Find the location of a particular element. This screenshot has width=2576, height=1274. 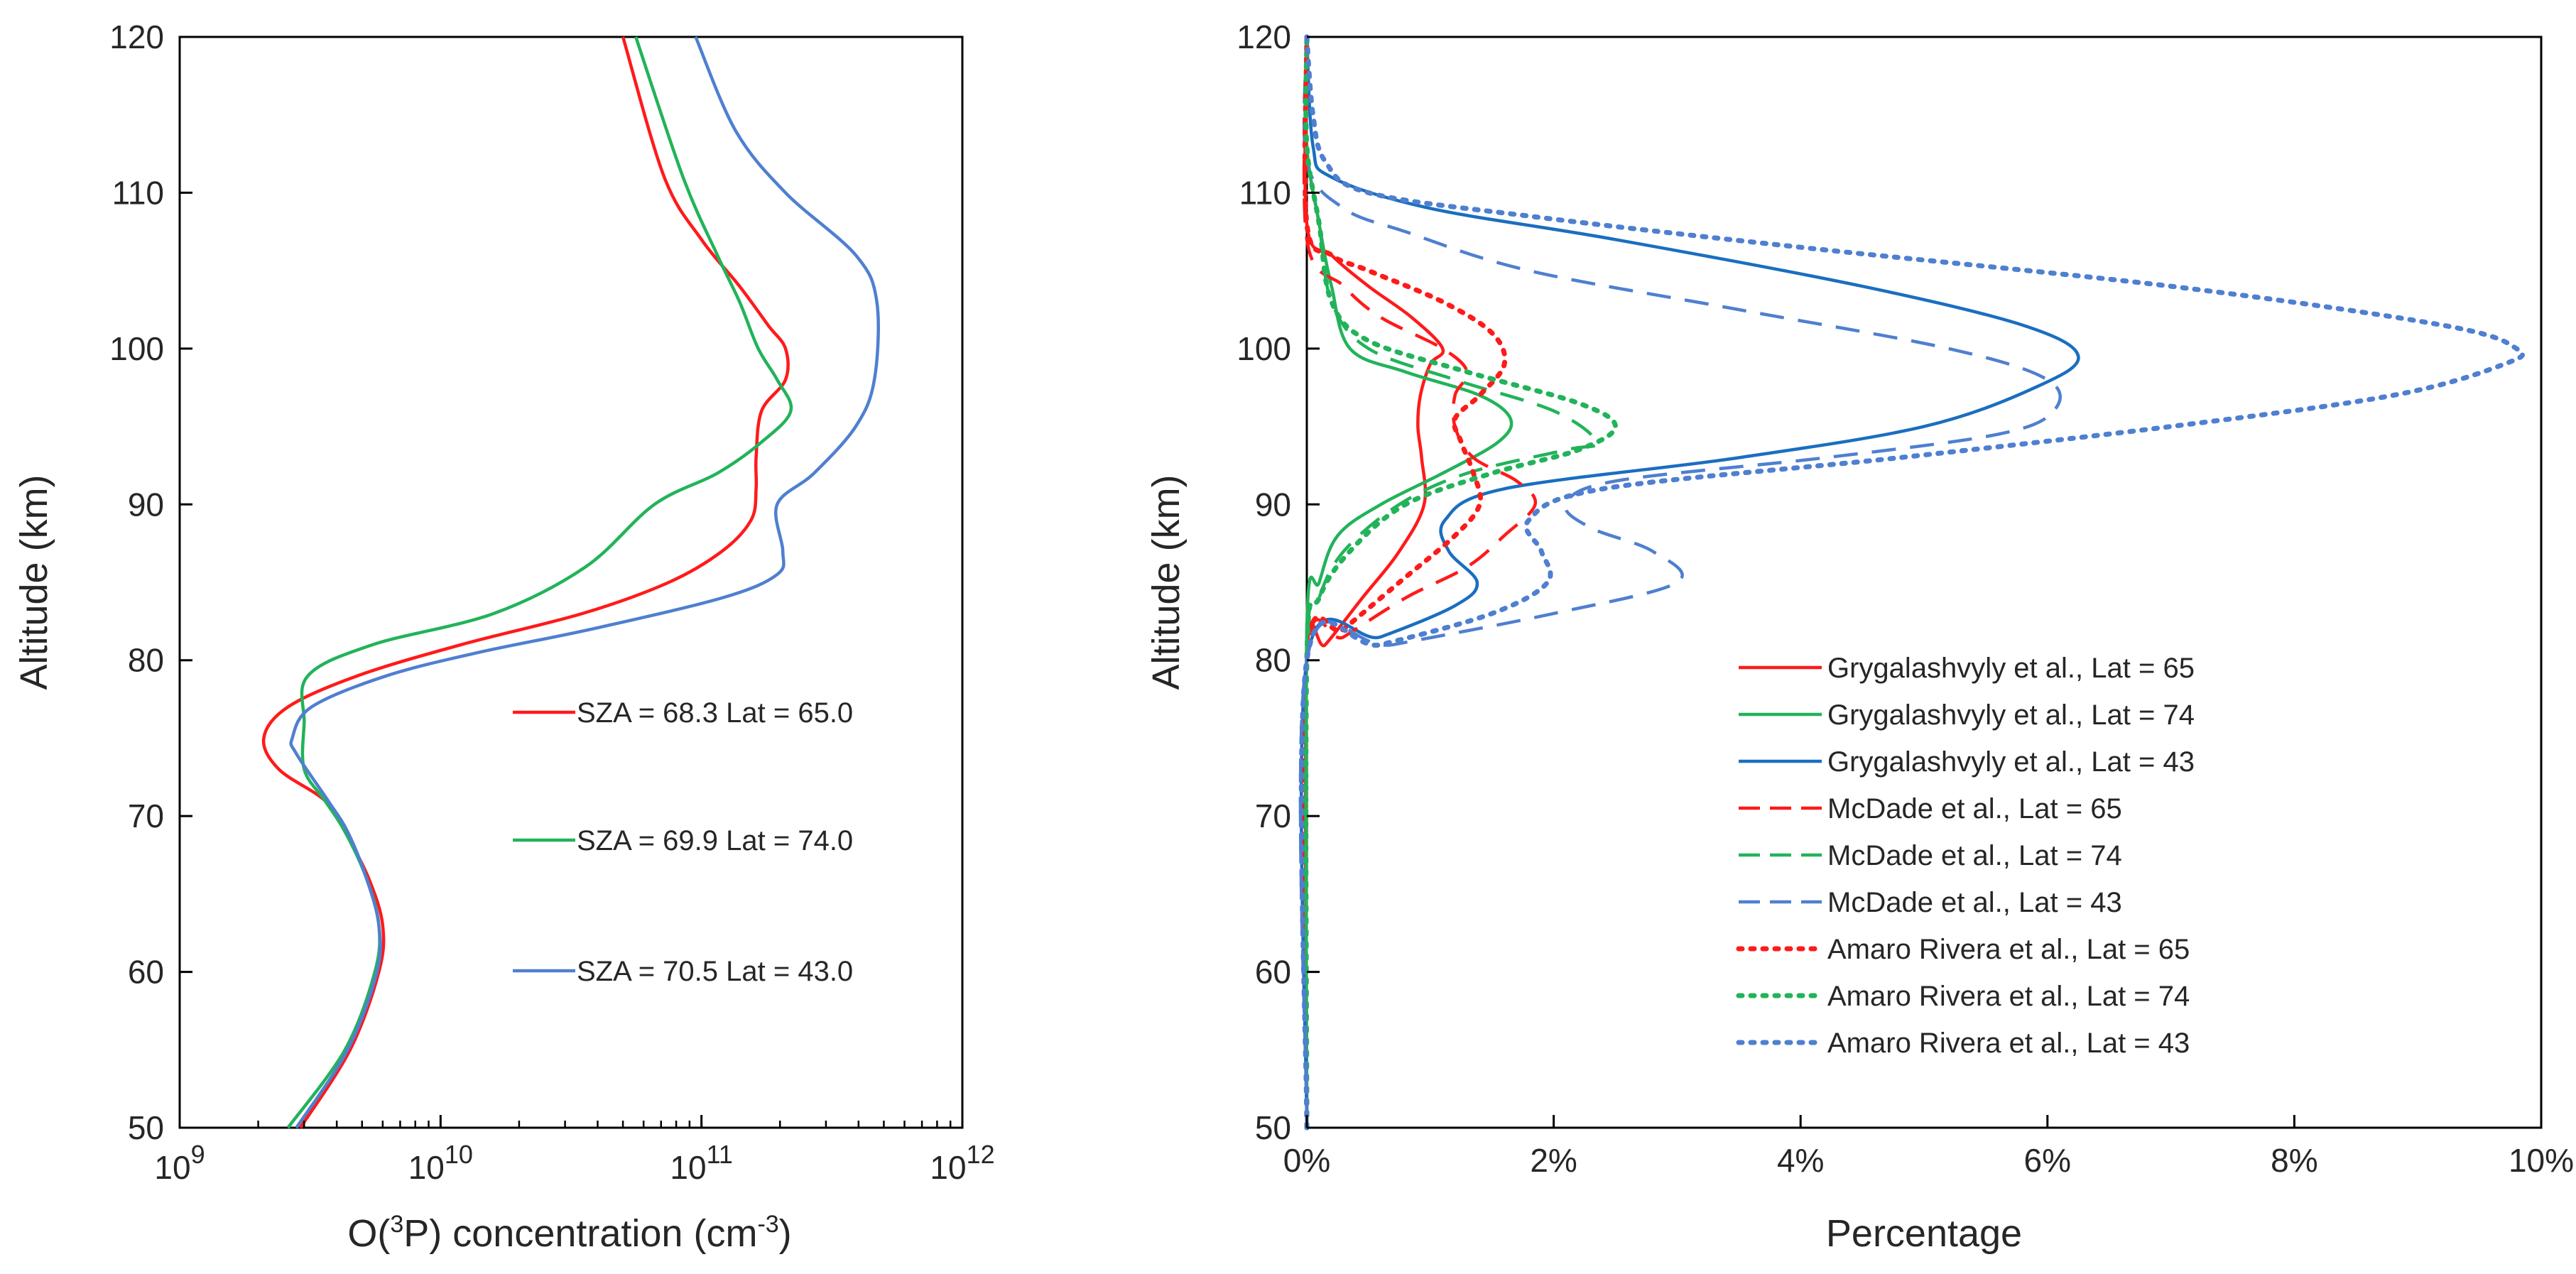

right-x-axis-title: Percentage is located at coordinates (1924, 1234).